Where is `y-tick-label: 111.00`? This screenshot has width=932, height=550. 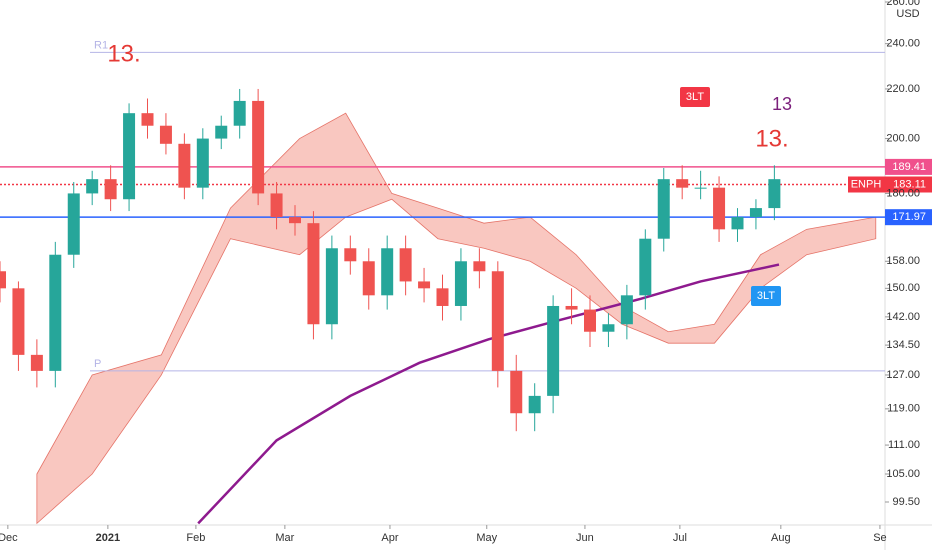
y-tick-label: 111.00 is located at coordinates (904, 445).